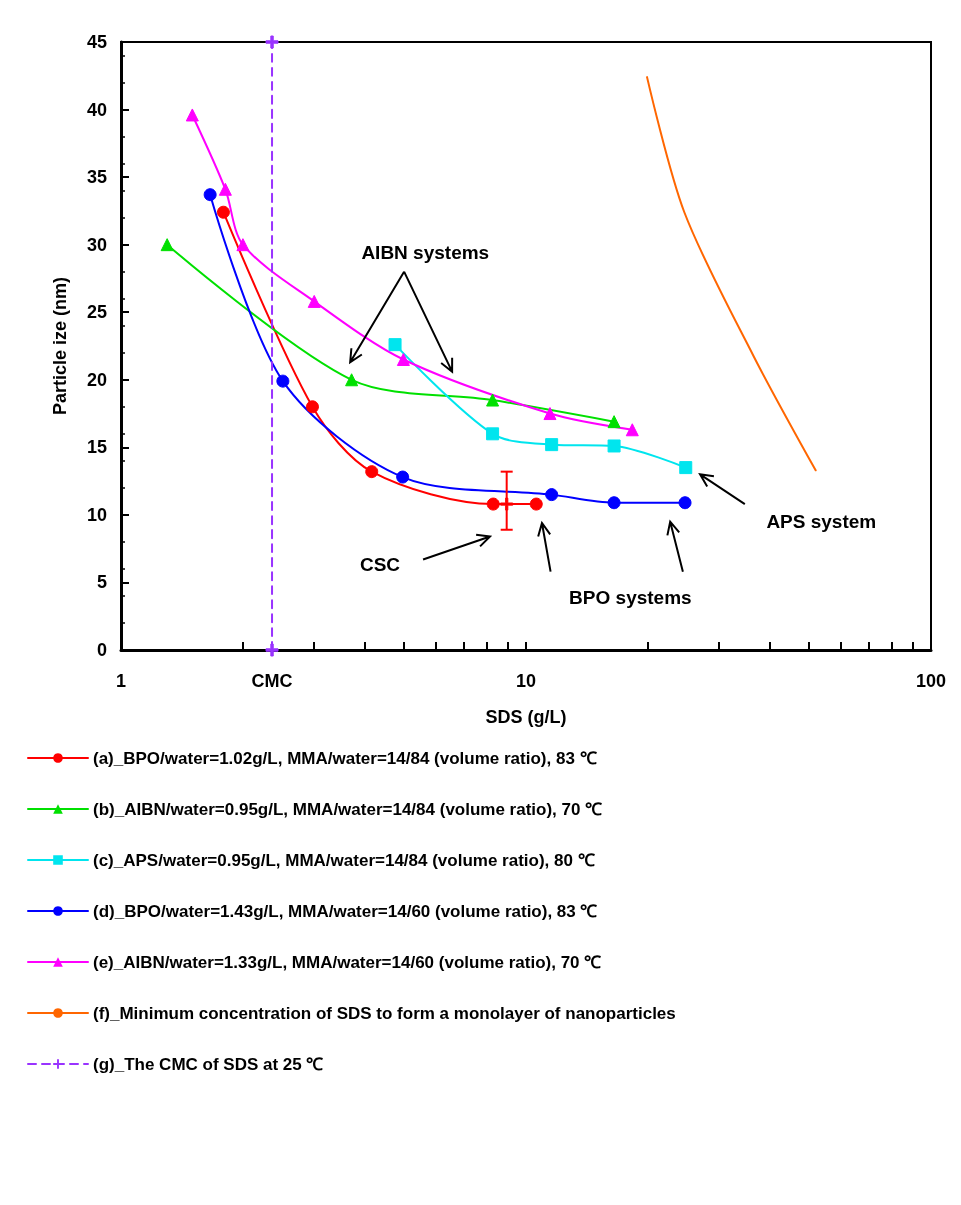  Describe the element at coordinates (526, 681) in the screenshot. I see `x-tick-label: 10` at that location.